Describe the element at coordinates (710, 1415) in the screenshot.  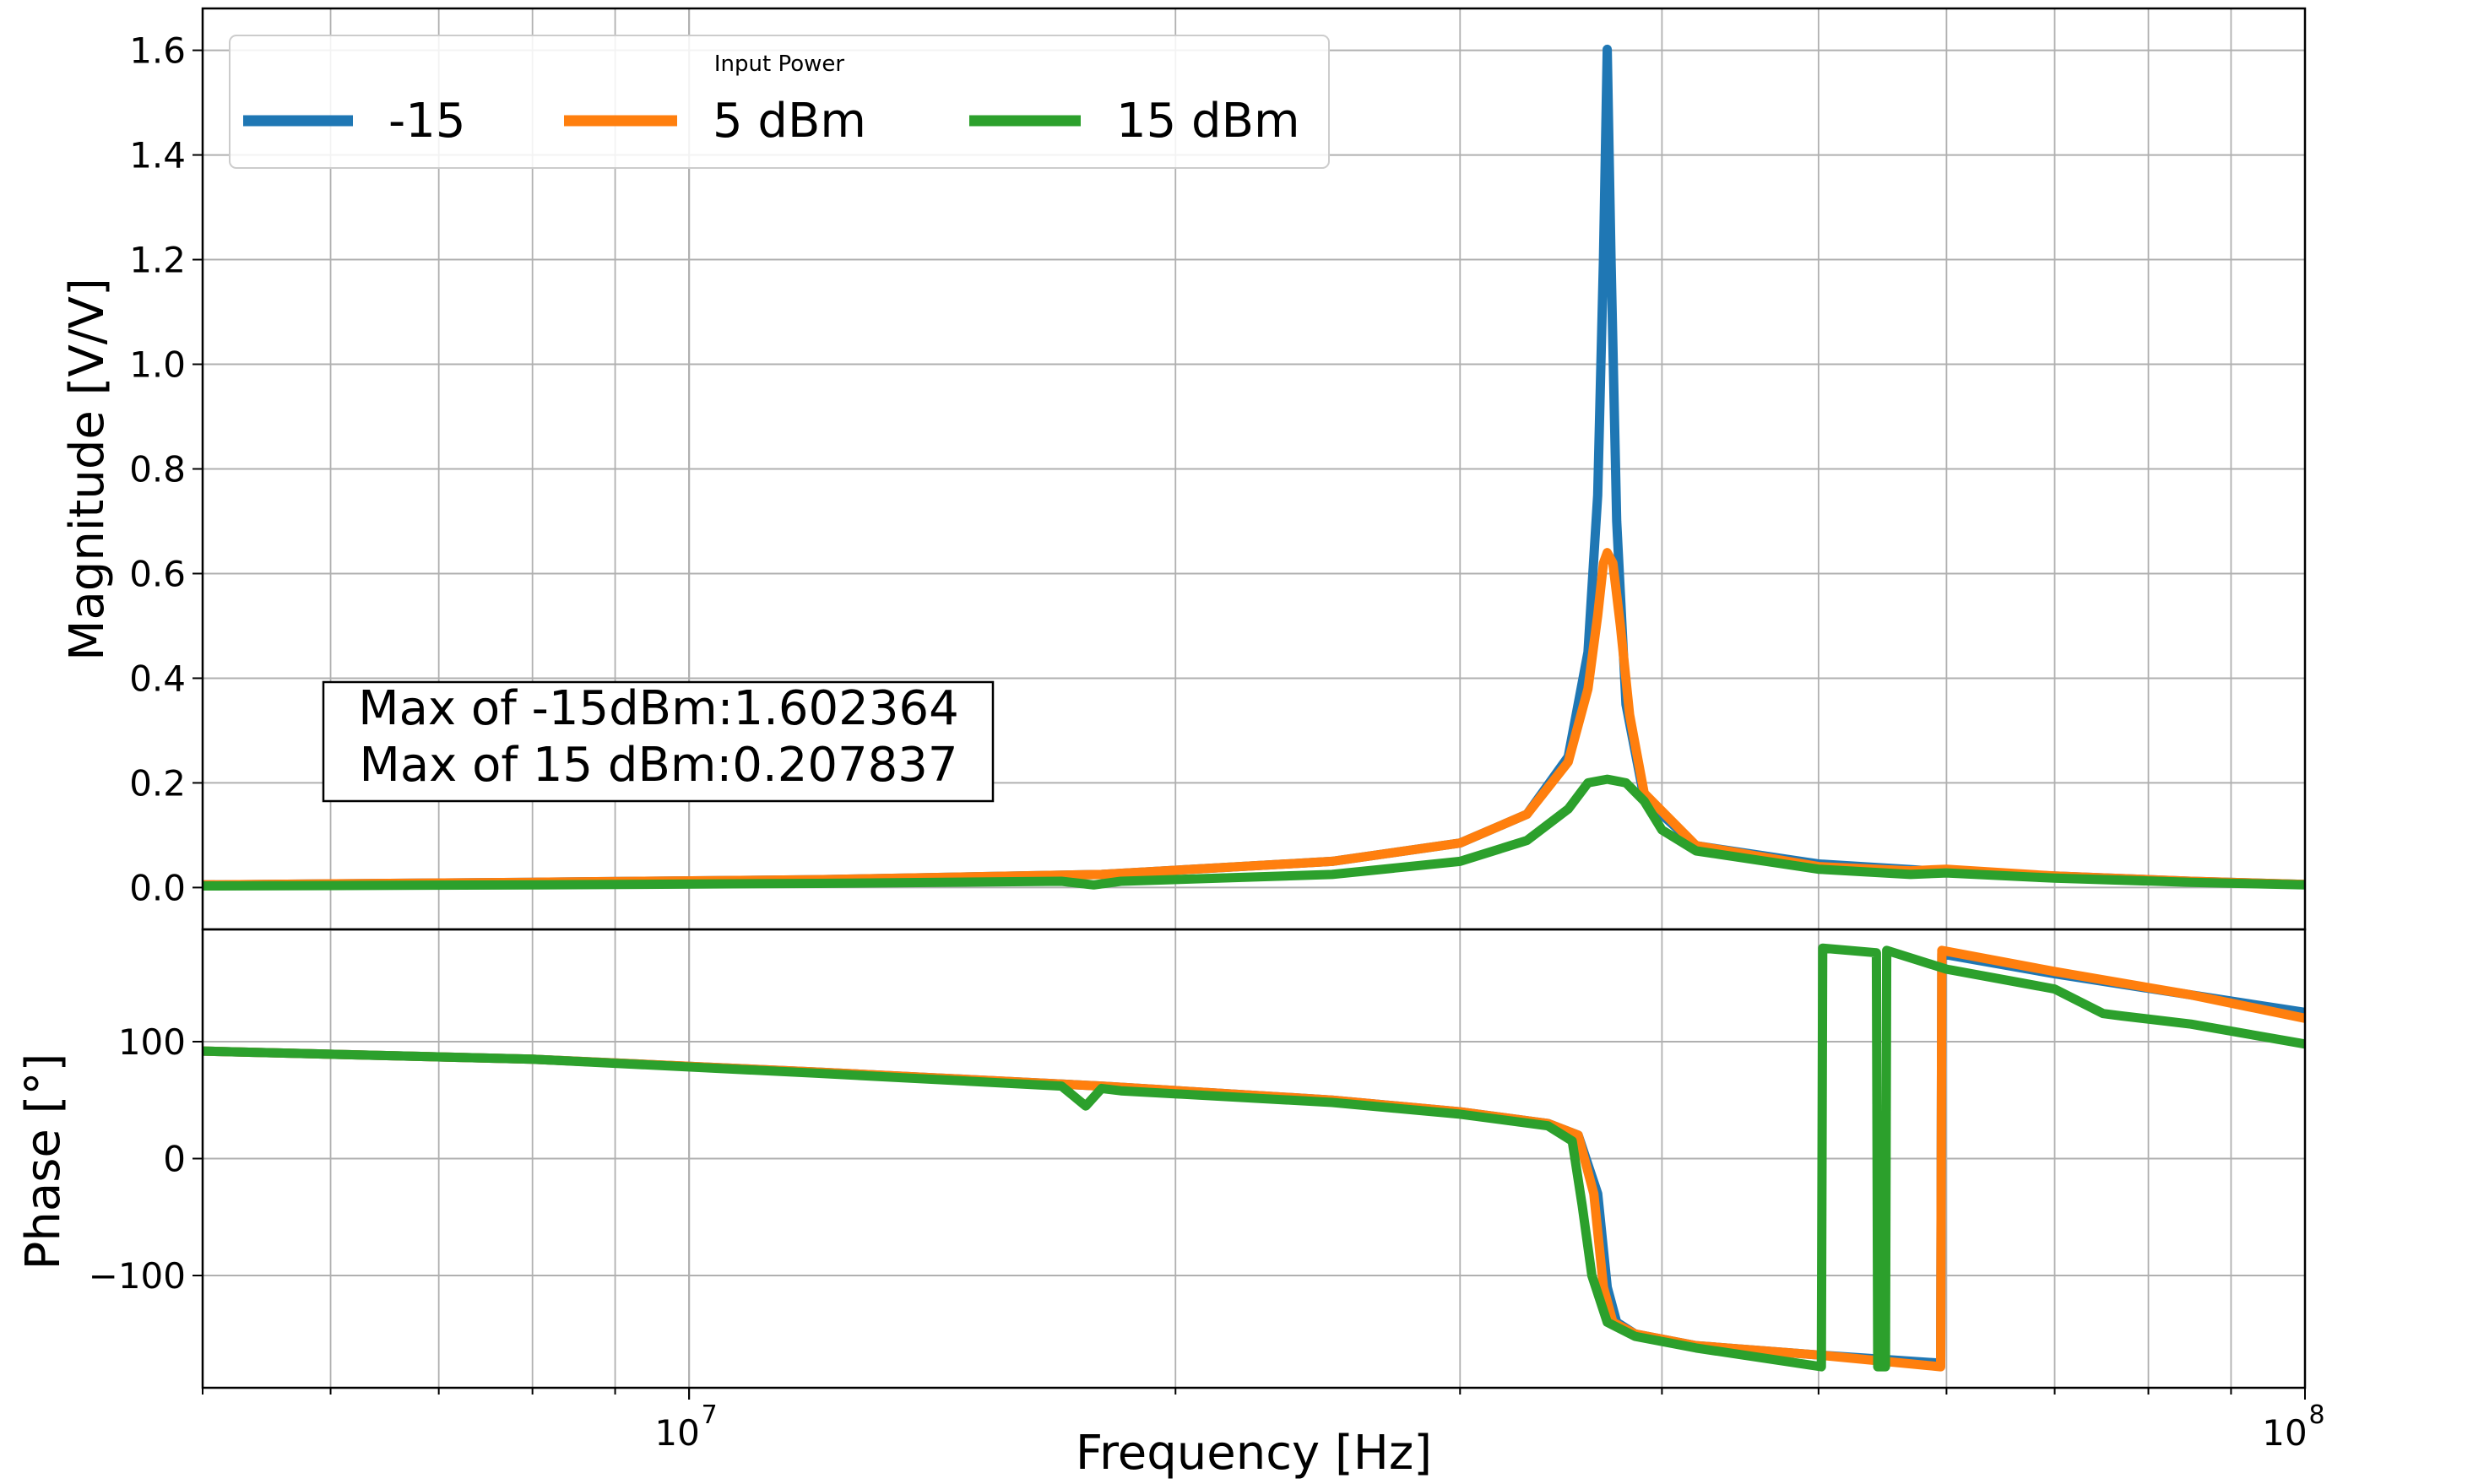
I see `x-tick-label-exponent: 7` at that location.